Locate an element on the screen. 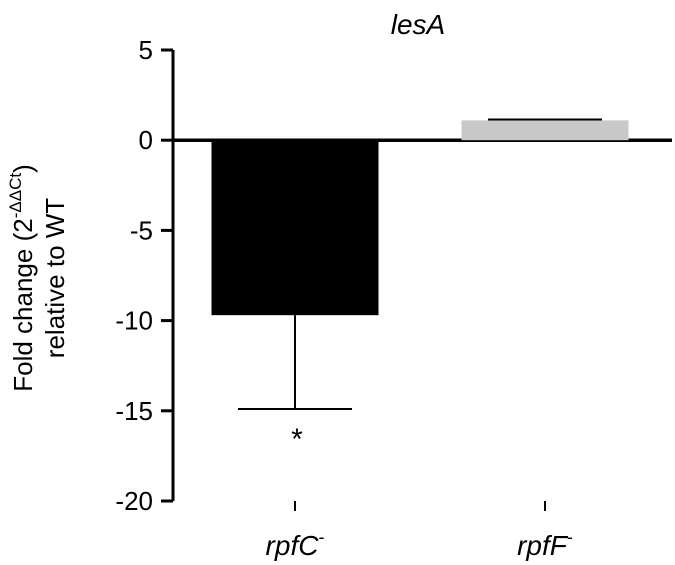 The height and width of the screenshot is (565, 675). y-tick-label: -10 is located at coordinates (134, 321).